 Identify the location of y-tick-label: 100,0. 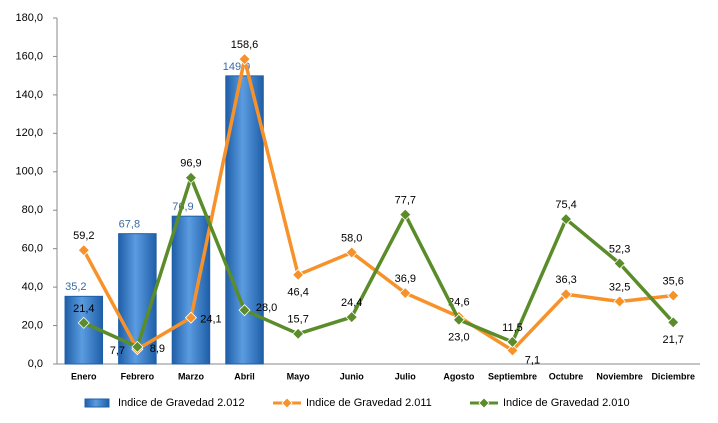
(29, 172).